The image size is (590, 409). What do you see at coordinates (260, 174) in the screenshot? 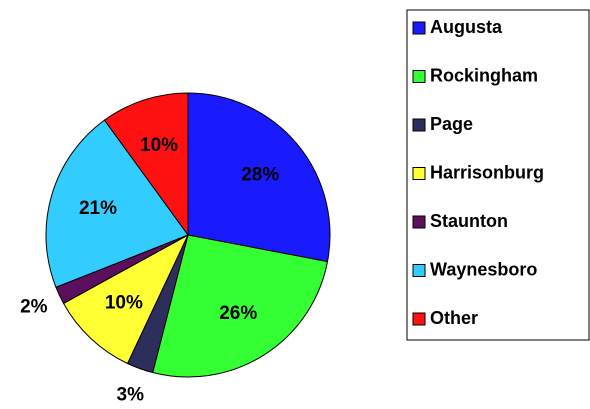
I see `data-label: 28%` at bounding box center [260, 174].